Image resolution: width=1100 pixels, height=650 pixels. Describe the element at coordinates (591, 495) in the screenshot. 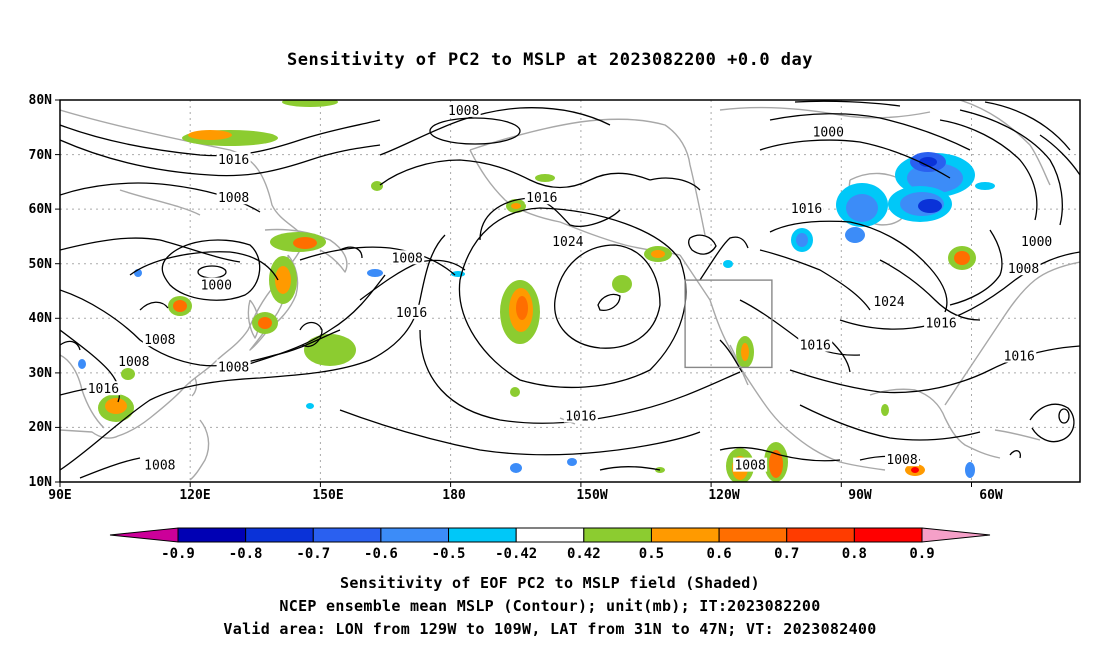

I see `lon-label: 150W` at that location.